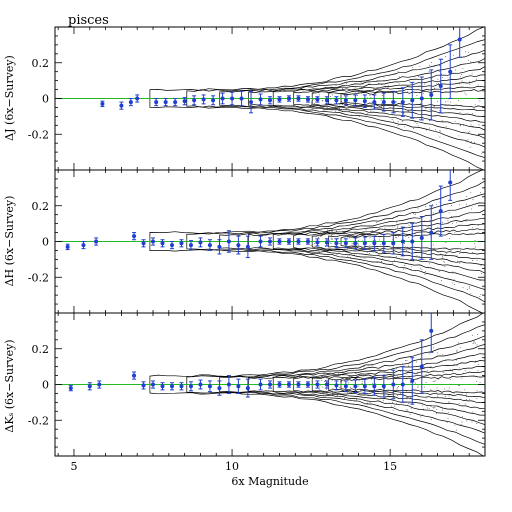  What do you see at coordinates (38, 277) in the screenshot?
I see `panel-h-y-tick-label: -0.2` at bounding box center [38, 277].